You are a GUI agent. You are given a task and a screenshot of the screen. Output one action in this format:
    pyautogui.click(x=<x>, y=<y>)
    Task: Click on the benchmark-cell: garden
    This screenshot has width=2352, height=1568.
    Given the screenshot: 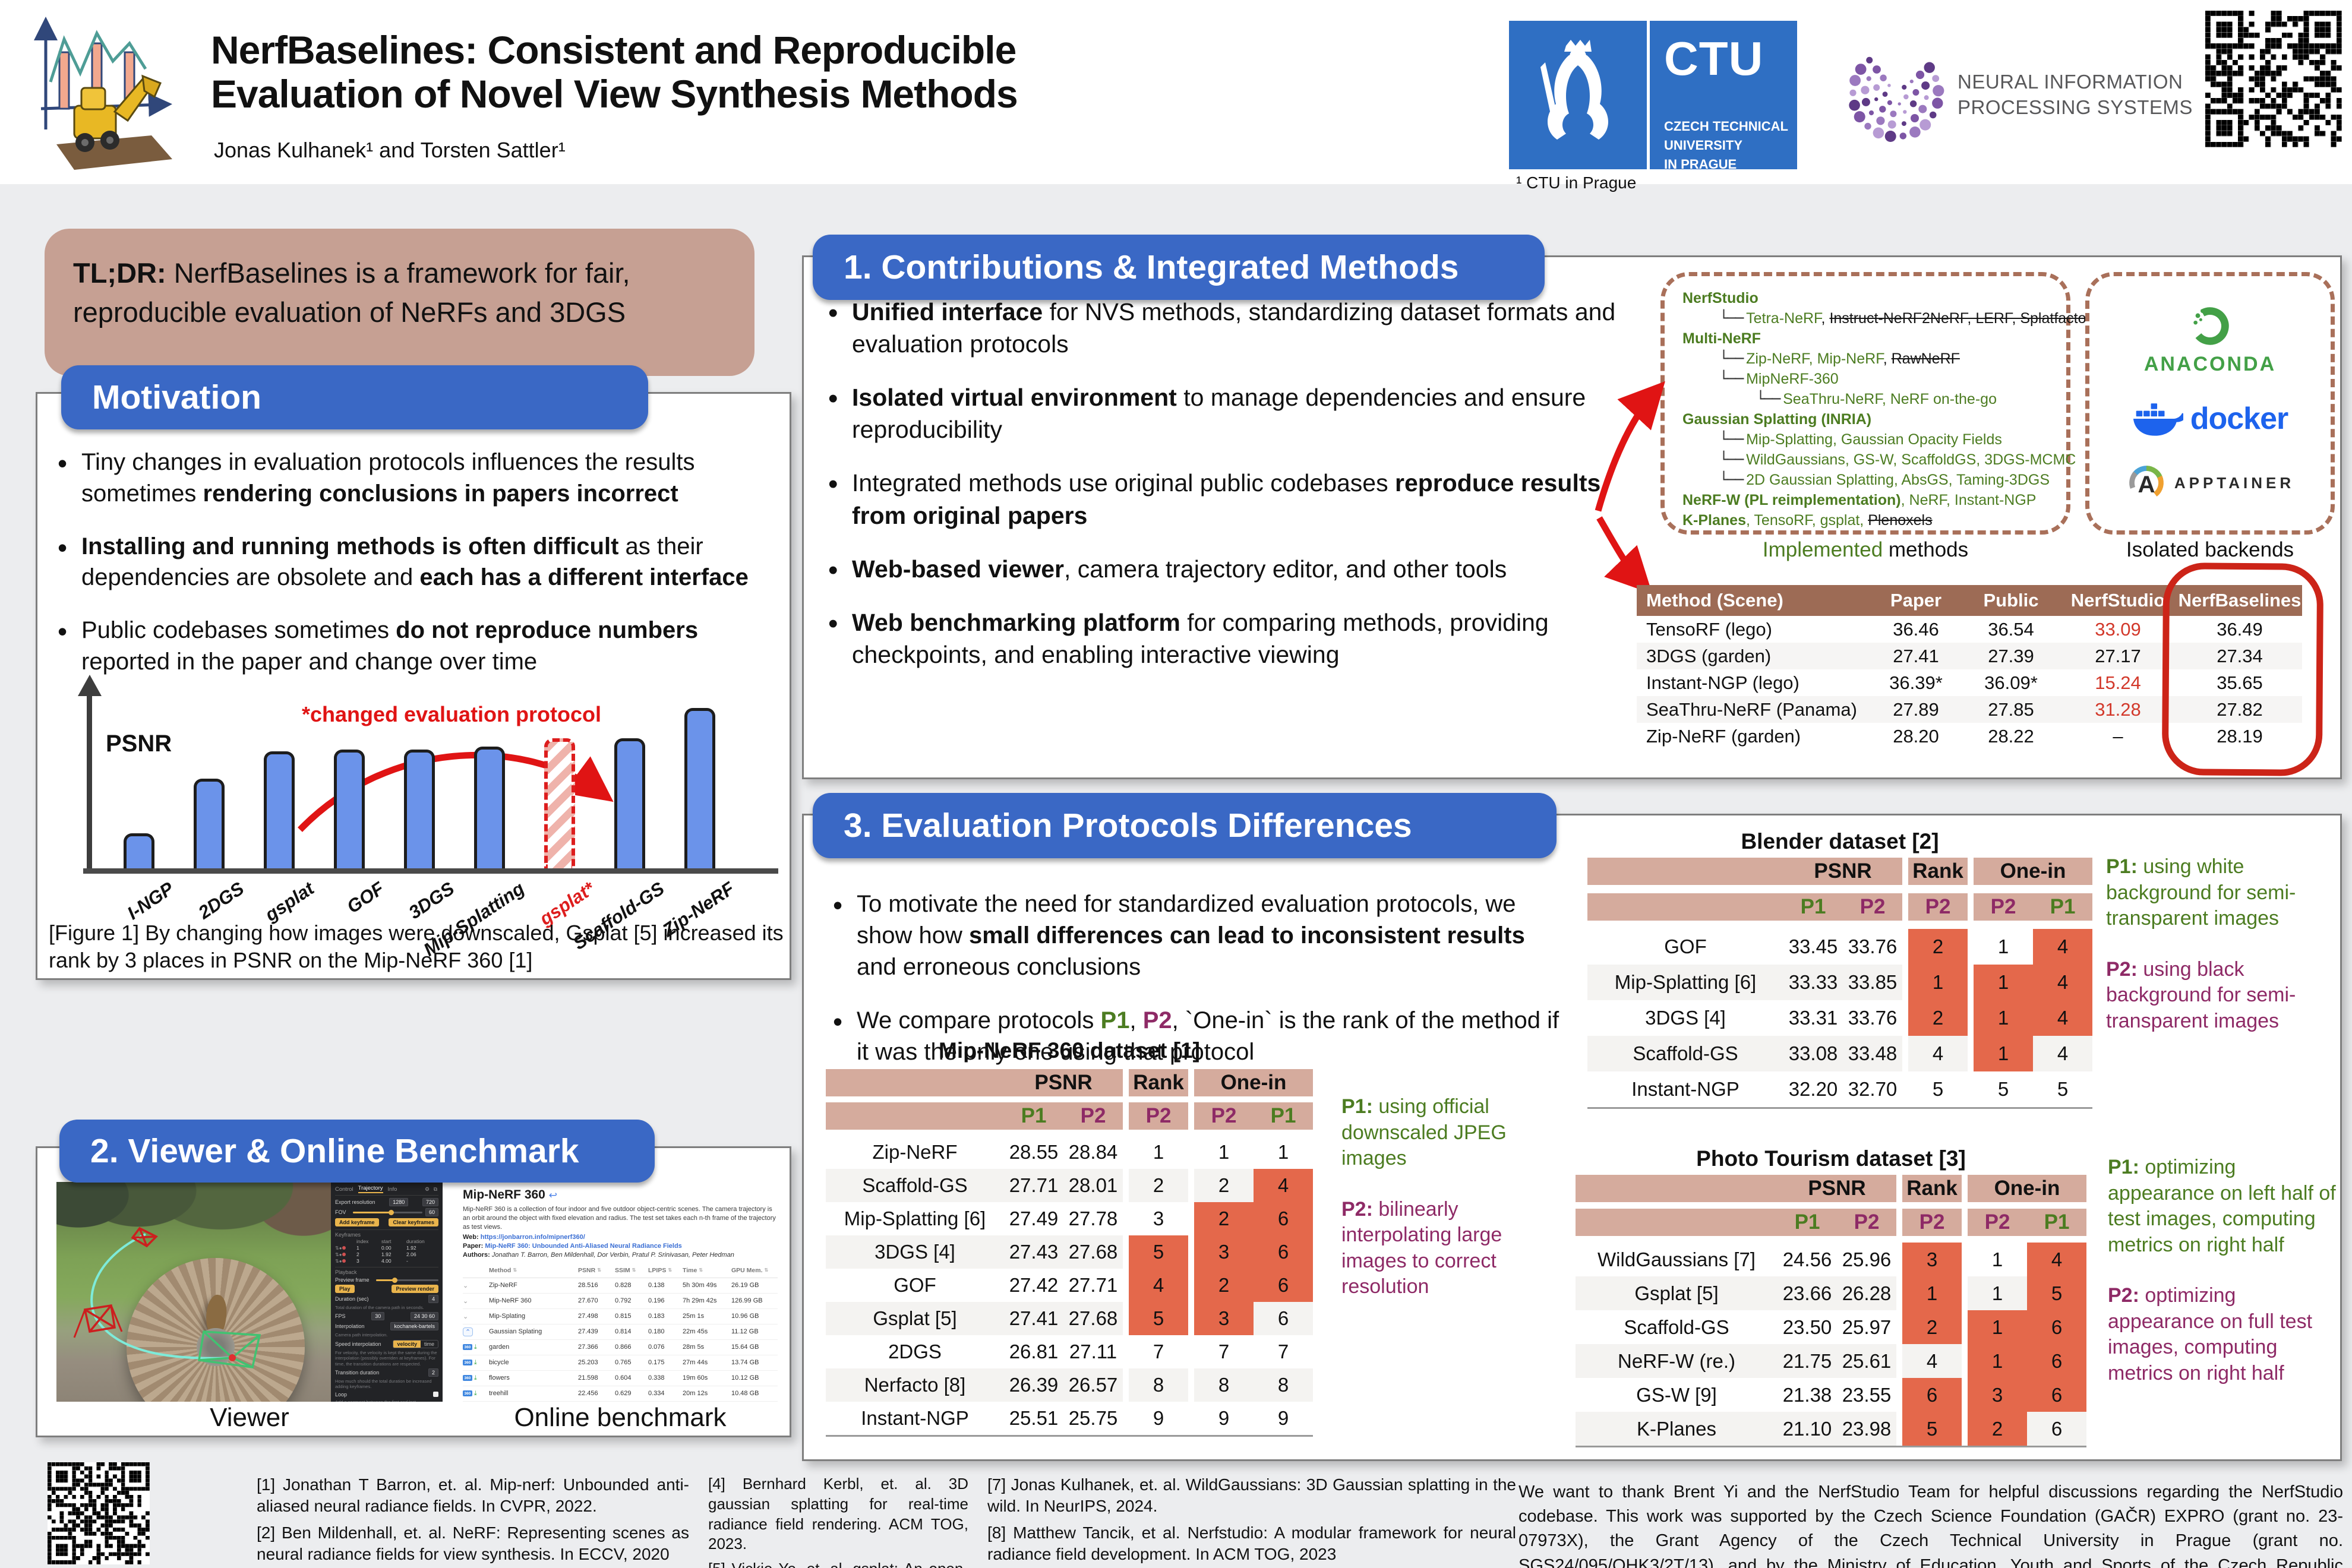 What is the action you would take?
    pyautogui.click(x=533, y=1347)
    